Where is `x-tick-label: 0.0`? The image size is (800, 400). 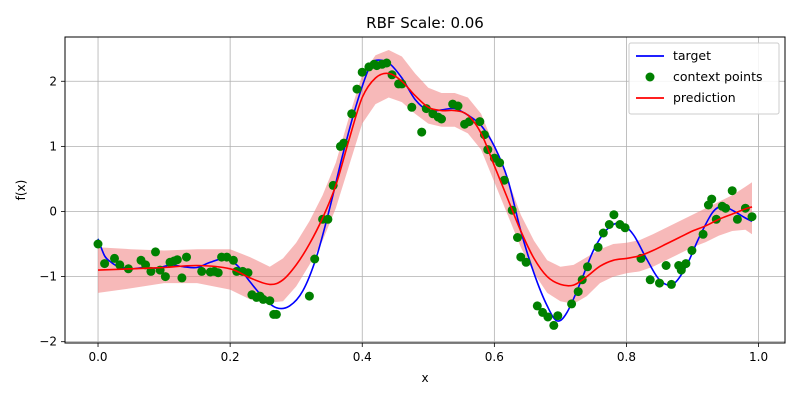
x-tick-label: 0.0 is located at coordinates (97, 357).